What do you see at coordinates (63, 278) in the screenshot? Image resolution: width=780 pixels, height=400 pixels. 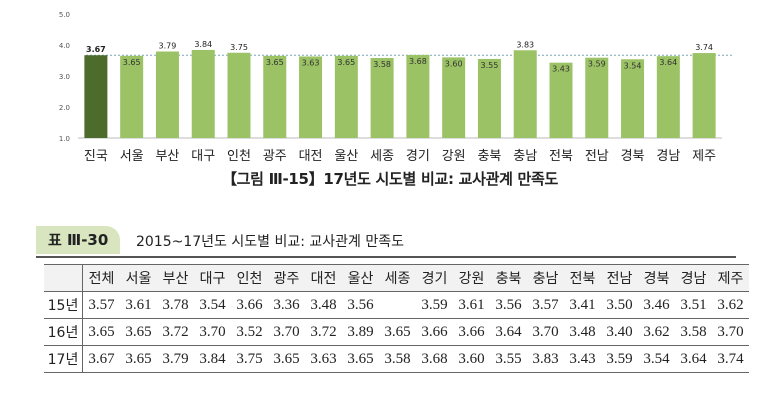 I see `table-corner-cell` at bounding box center [63, 278].